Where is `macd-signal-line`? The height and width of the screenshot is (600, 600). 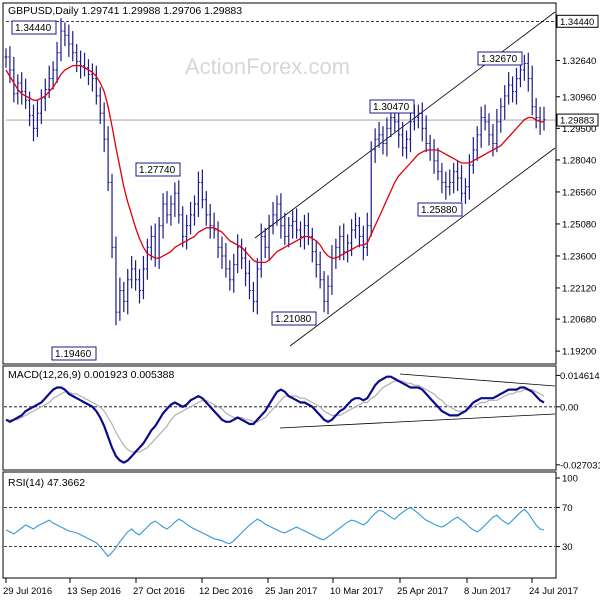 macd-signal-line is located at coordinates (275, 416).